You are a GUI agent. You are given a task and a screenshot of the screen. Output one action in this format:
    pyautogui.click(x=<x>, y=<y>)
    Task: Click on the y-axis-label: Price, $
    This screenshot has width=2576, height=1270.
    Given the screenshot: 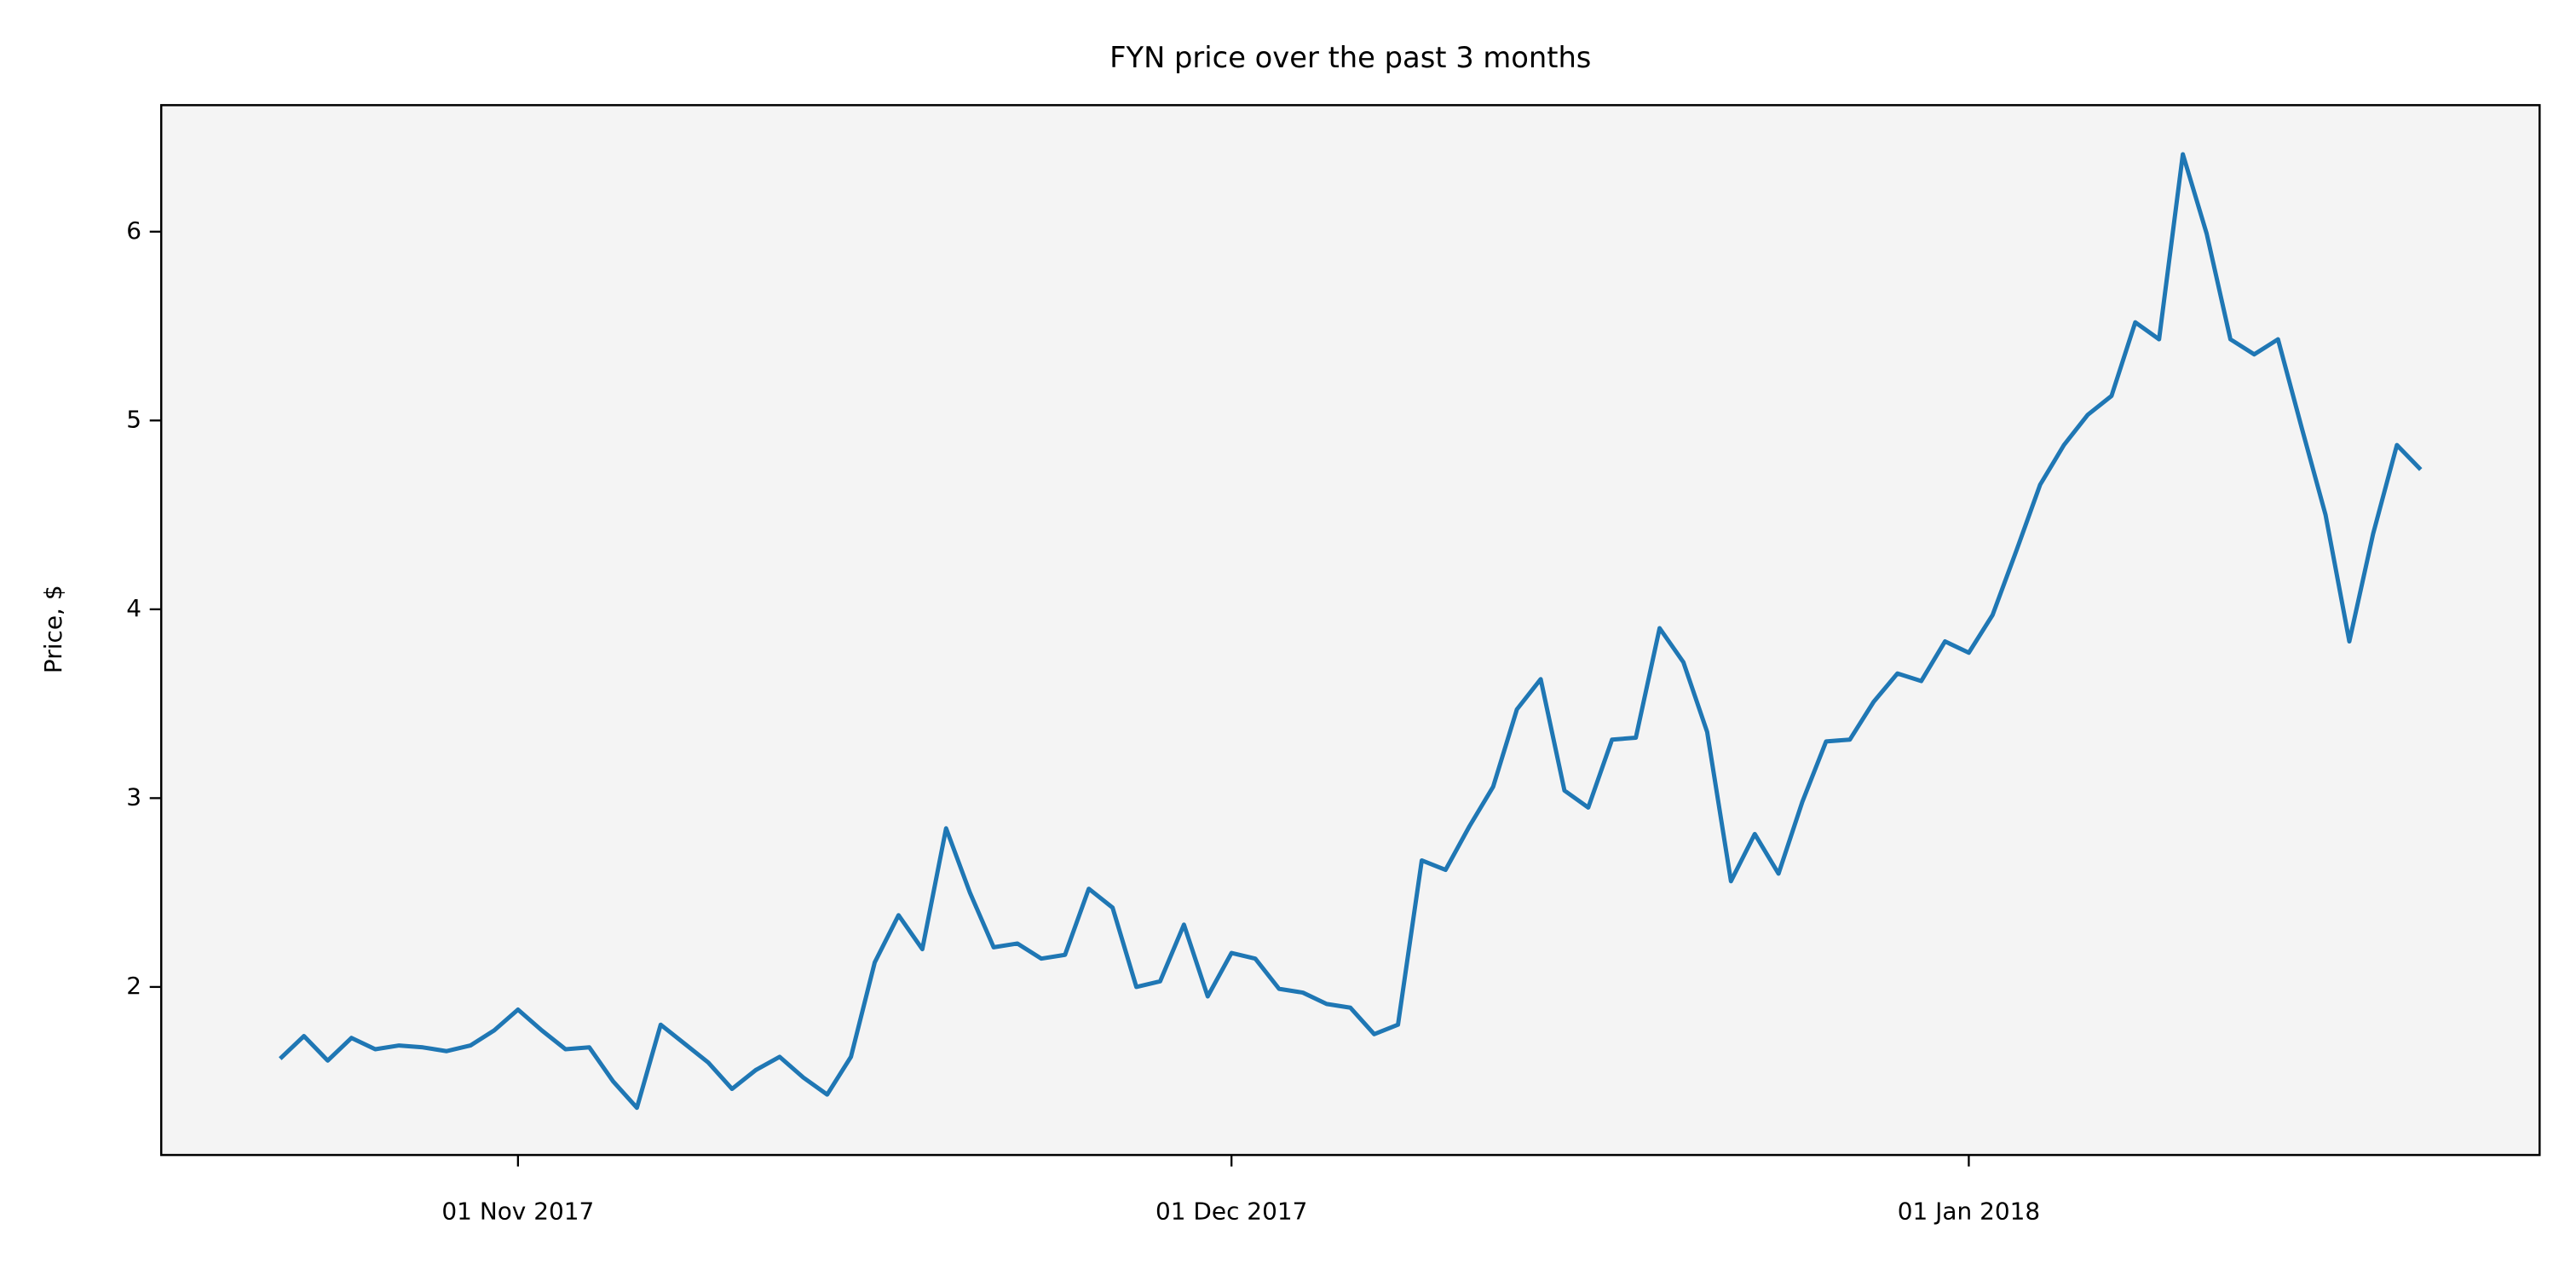 What is the action you would take?
    pyautogui.click(x=53, y=629)
    